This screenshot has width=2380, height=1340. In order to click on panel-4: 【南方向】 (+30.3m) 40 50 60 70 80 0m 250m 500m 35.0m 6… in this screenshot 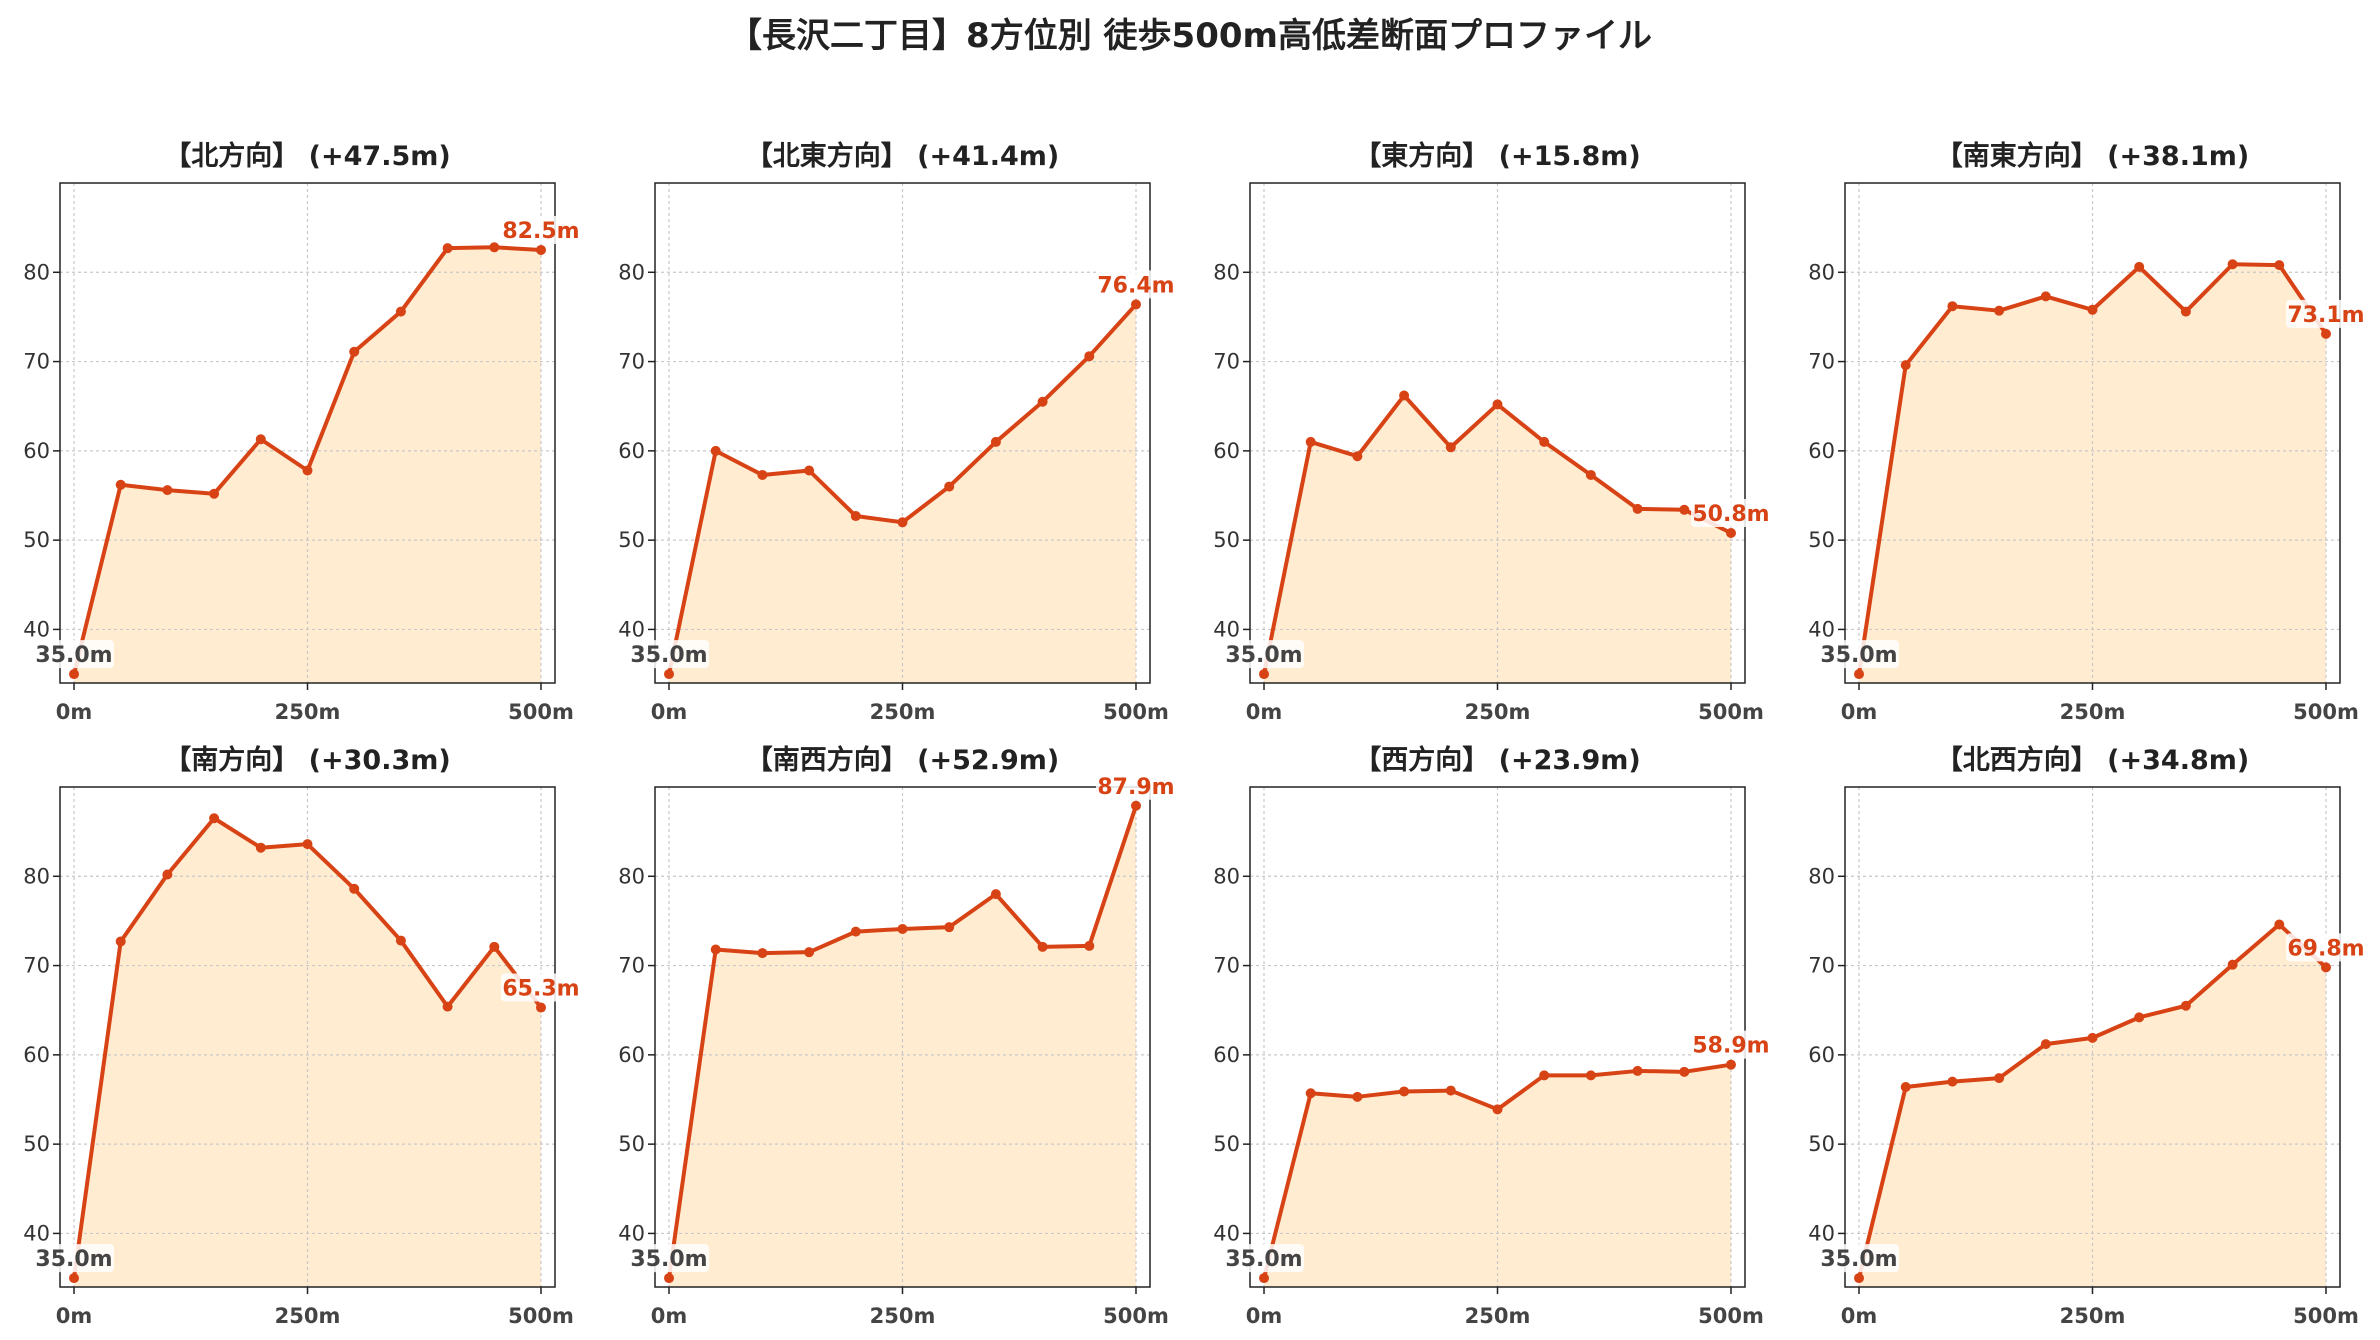, I will do `click(302, 1036)`.